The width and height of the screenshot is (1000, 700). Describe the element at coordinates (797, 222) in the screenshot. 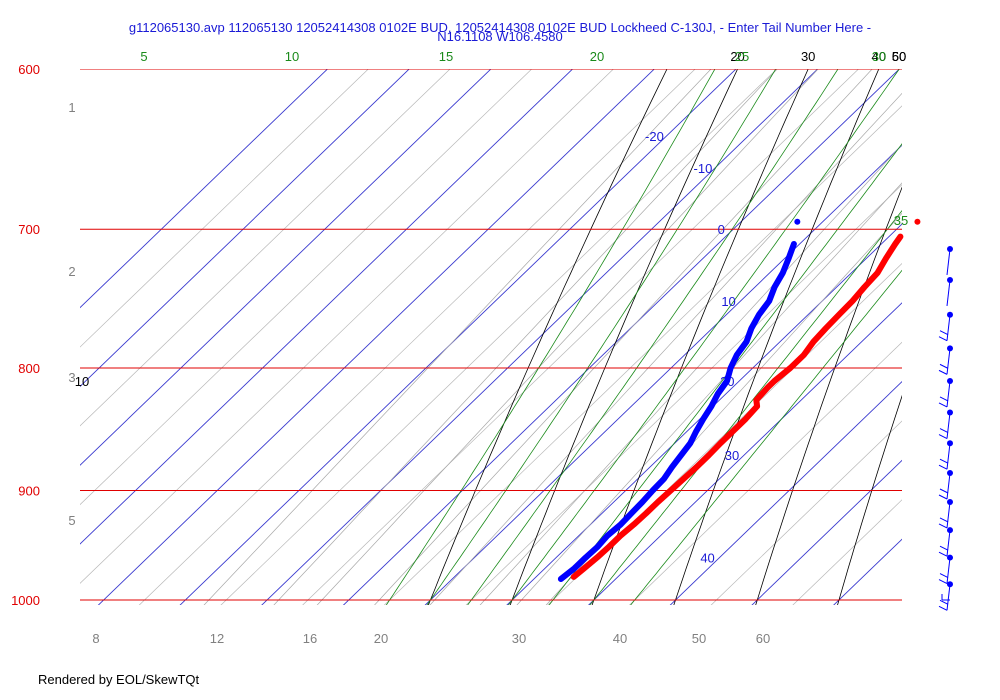

I see `dewpoint-point` at that location.